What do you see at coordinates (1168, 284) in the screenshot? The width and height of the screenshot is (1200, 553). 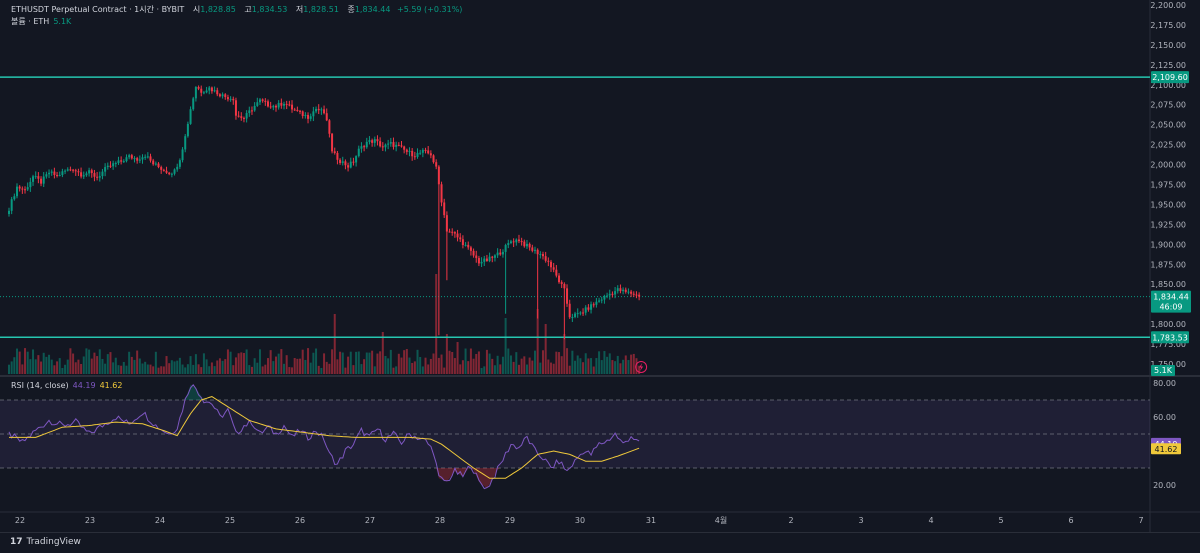 I see `price-tick-label: 1,850.00` at bounding box center [1168, 284].